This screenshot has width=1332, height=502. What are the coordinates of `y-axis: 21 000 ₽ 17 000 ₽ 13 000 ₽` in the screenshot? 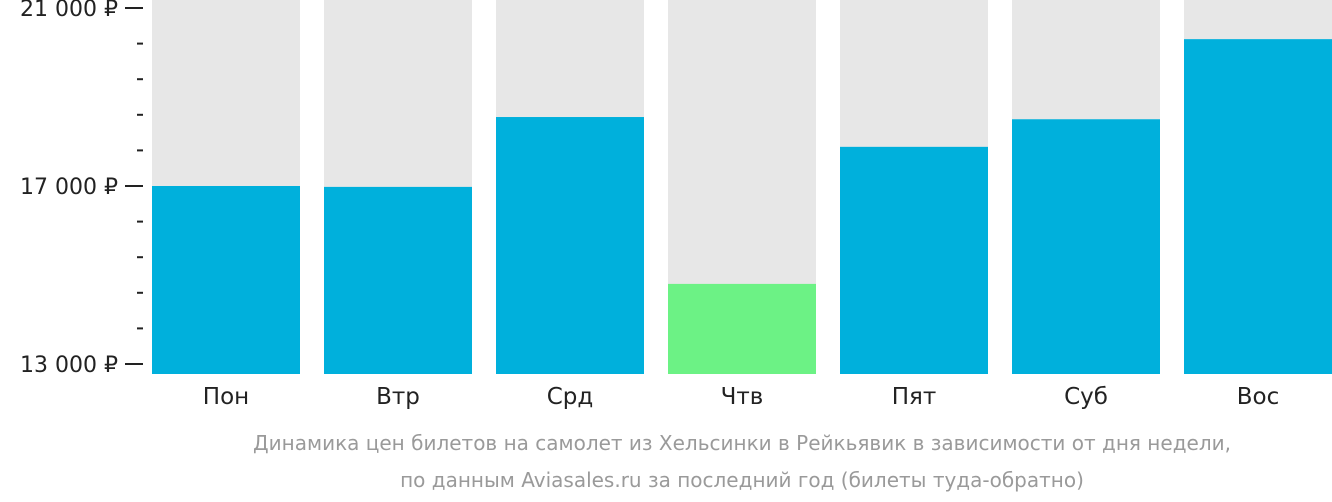 It's located at (81, 189).